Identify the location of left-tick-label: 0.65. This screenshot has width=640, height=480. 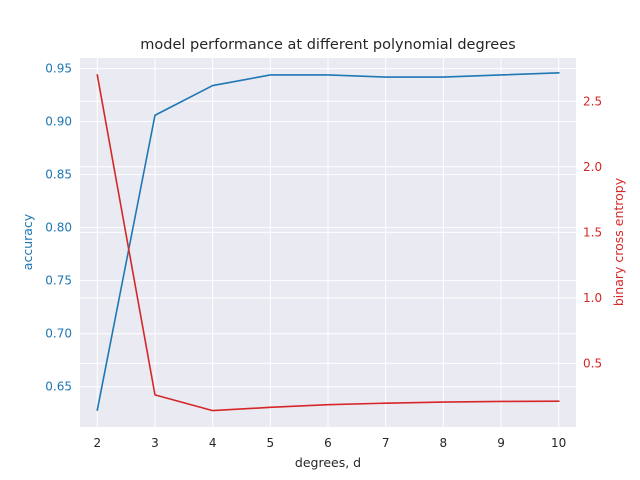
(58, 387).